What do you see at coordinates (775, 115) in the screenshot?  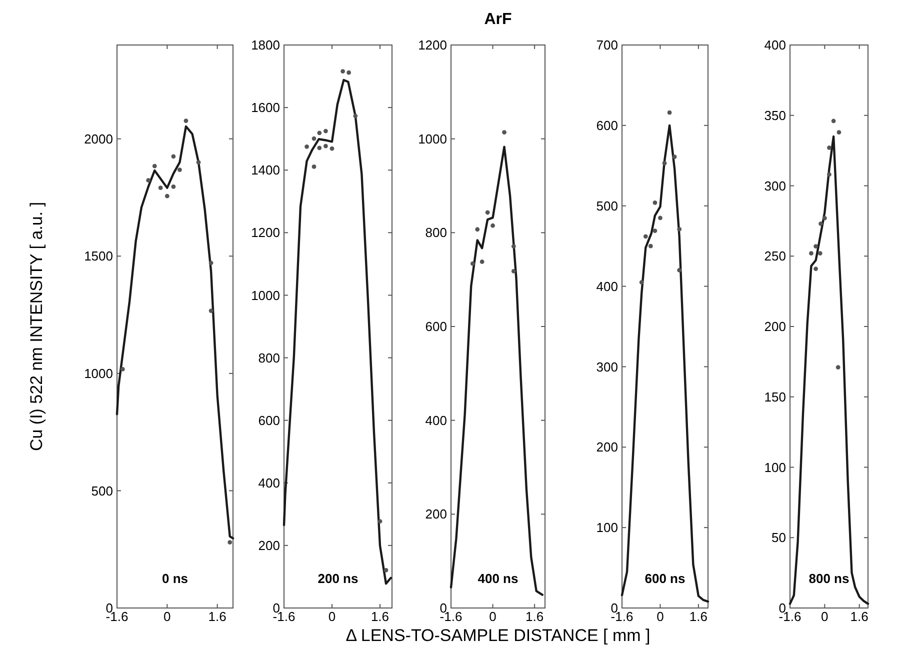 I see `y-tick-label: 350` at bounding box center [775, 115].